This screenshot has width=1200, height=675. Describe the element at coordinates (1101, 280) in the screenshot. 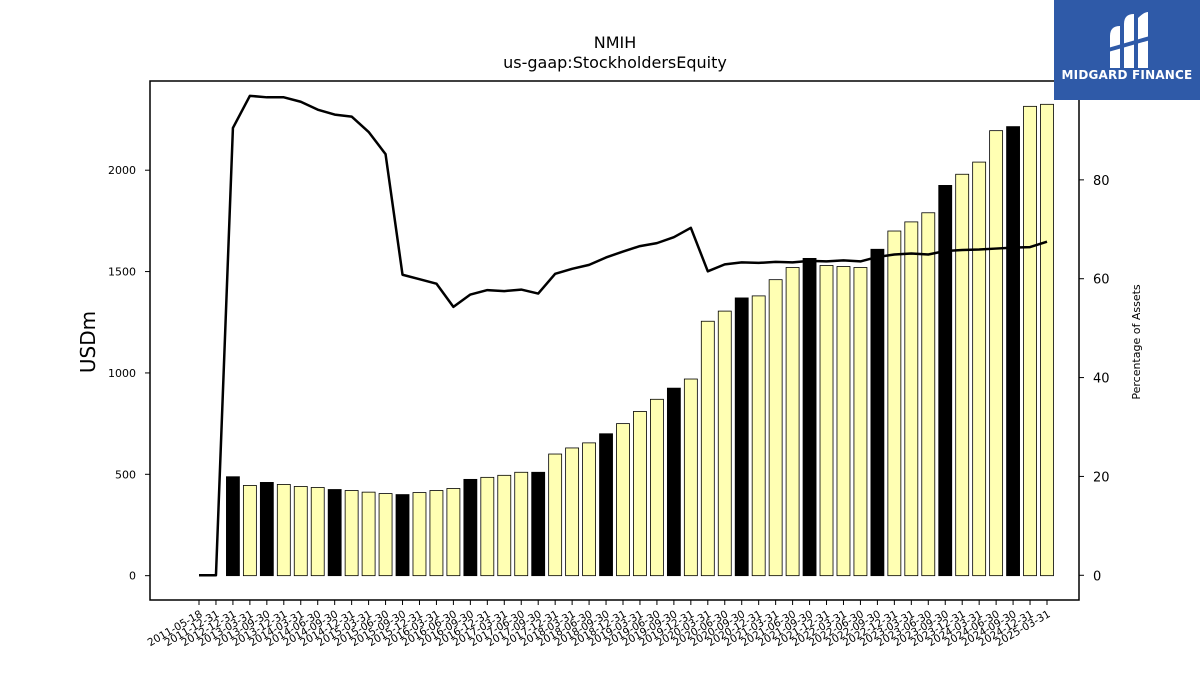

I see `y2-tick-label: 60` at that location.